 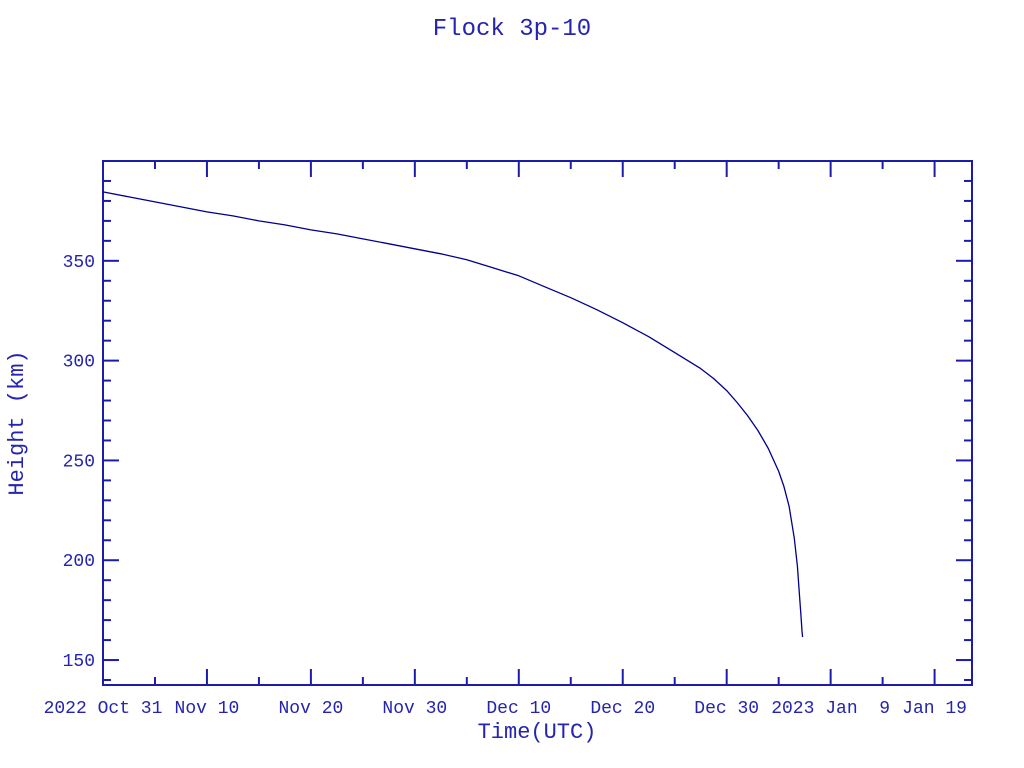 What do you see at coordinates (79, 662) in the screenshot?
I see `y-axis-tick-label: 150` at bounding box center [79, 662].